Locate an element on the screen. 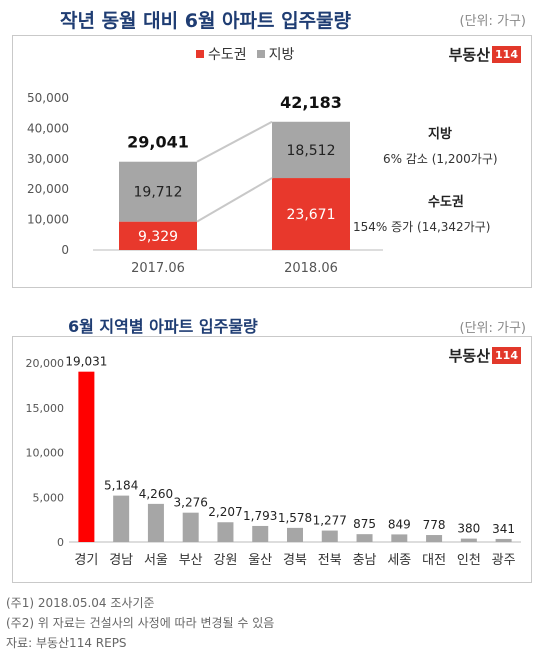 The height and width of the screenshot is (652, 540). bar-value-label: 1,578 is located at coordinates (295, 518).